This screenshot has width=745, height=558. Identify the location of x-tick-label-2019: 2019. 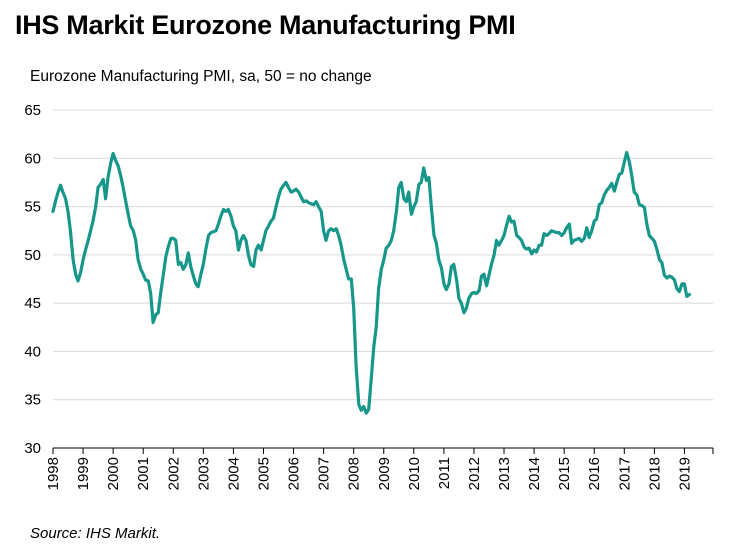
(684, 473).